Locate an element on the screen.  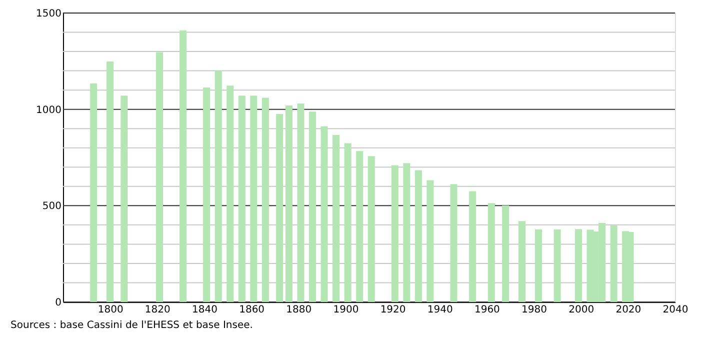
x-tick-label: 2000 is located at coordinates (581, 310).